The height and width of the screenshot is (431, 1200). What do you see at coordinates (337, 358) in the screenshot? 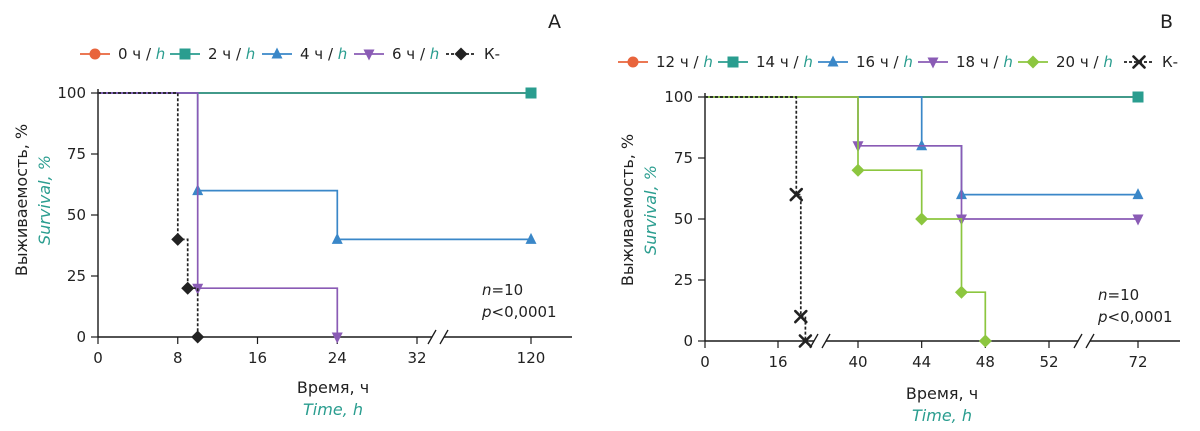
I see `x-tick-label: 24` at bounding box center [337, 358].